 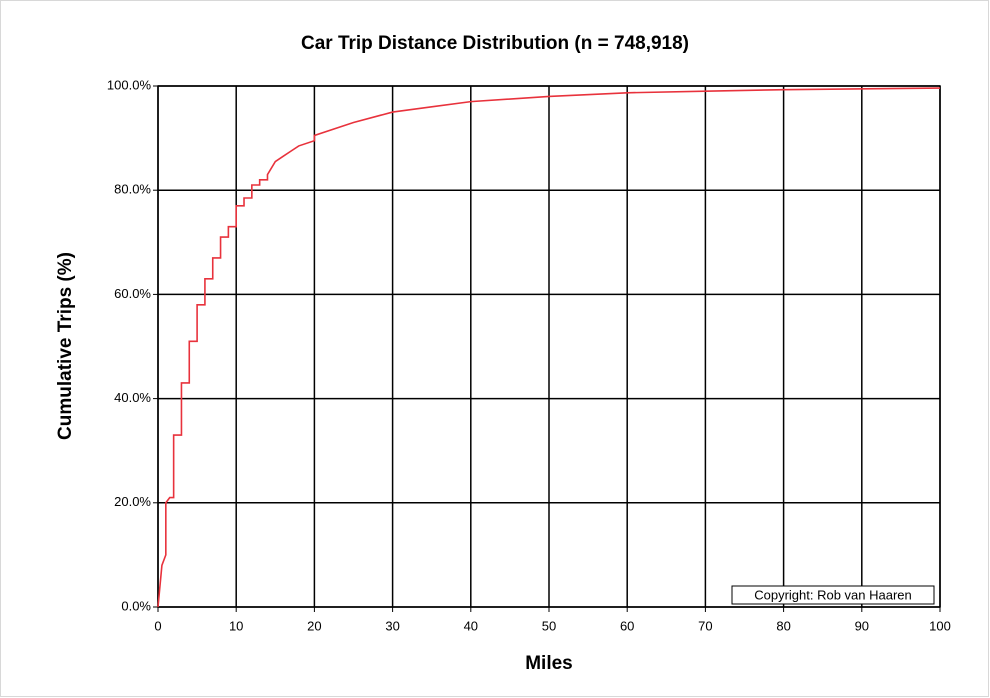 I want to click on y-axis-label: Cumulative Trips (%), so click(x=65, y=346).